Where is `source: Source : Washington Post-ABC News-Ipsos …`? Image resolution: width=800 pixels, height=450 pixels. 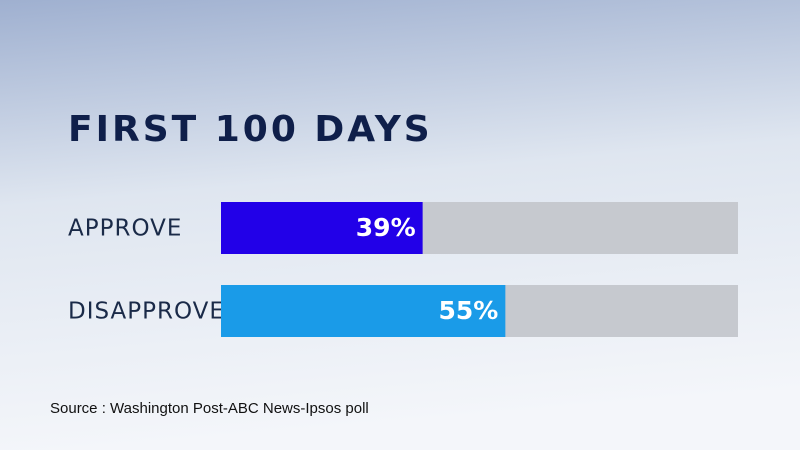
source: Source : Washington Post-ABC News-Ipsos … is located at coordinates (209, 408).